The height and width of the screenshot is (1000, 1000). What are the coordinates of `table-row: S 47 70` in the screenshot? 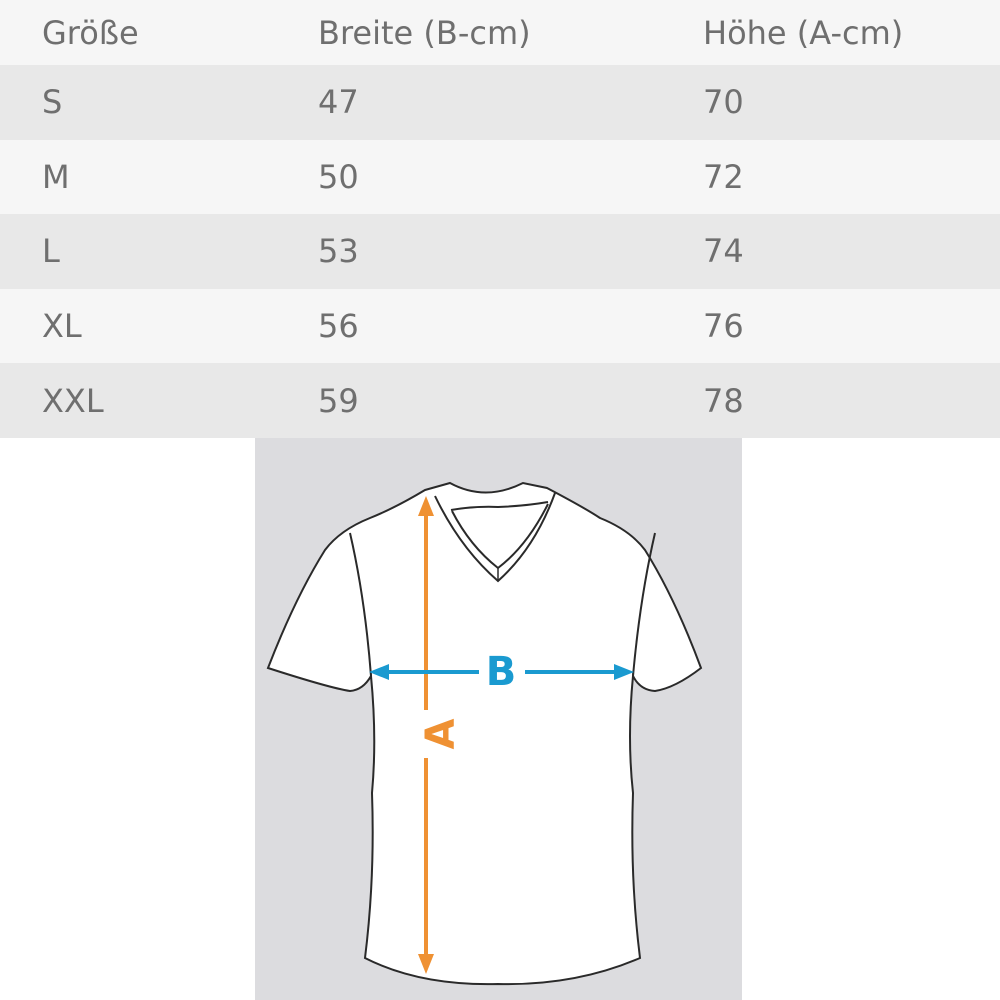 It's located at (500, 102).